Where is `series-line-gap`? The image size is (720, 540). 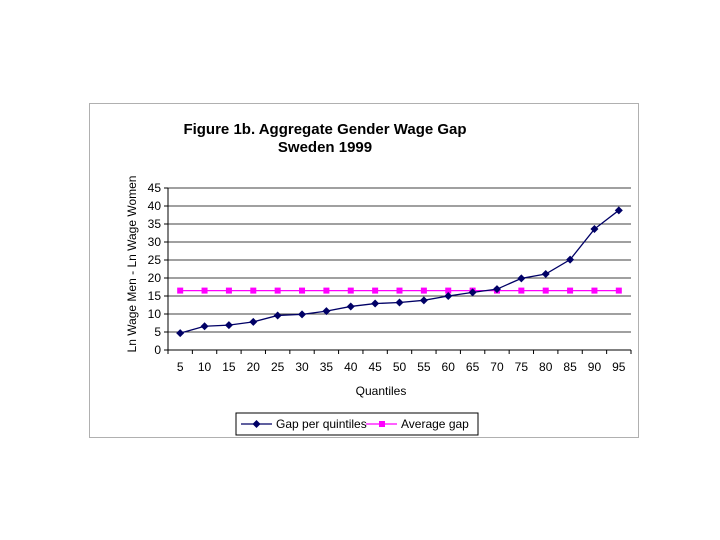 series-line-gap is located at coordinates (400, 271).